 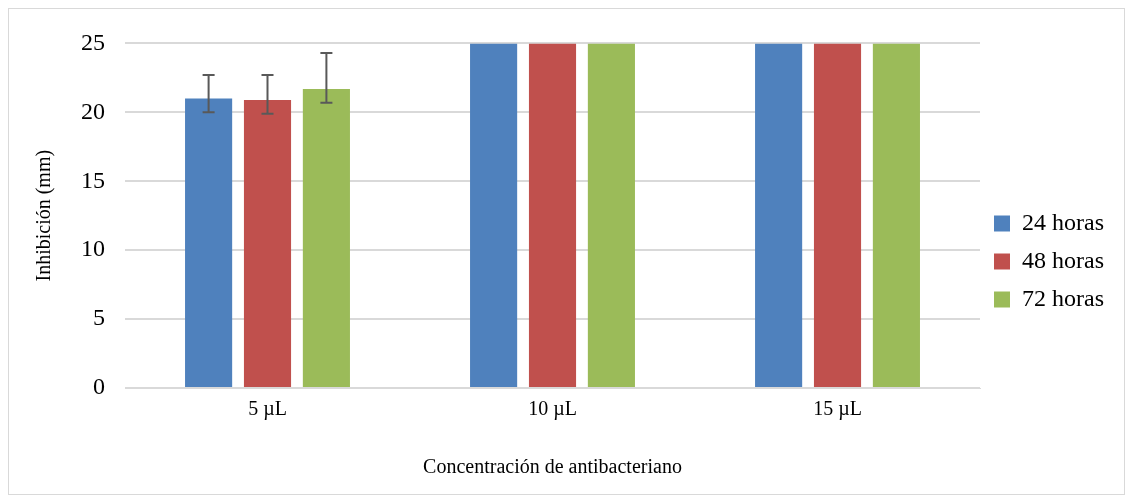 I want to click on legend-label: 72 horas, so click(x=1063, y=297).